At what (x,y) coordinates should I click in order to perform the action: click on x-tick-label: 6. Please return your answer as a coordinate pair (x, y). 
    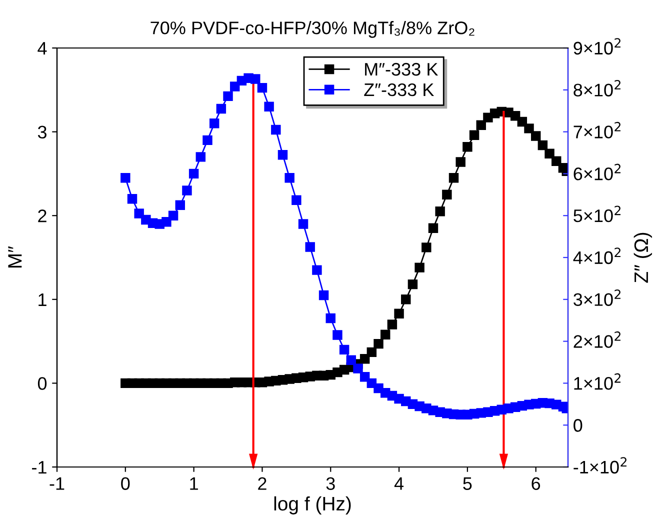
    Looking at the image, I should click on (536, 483).